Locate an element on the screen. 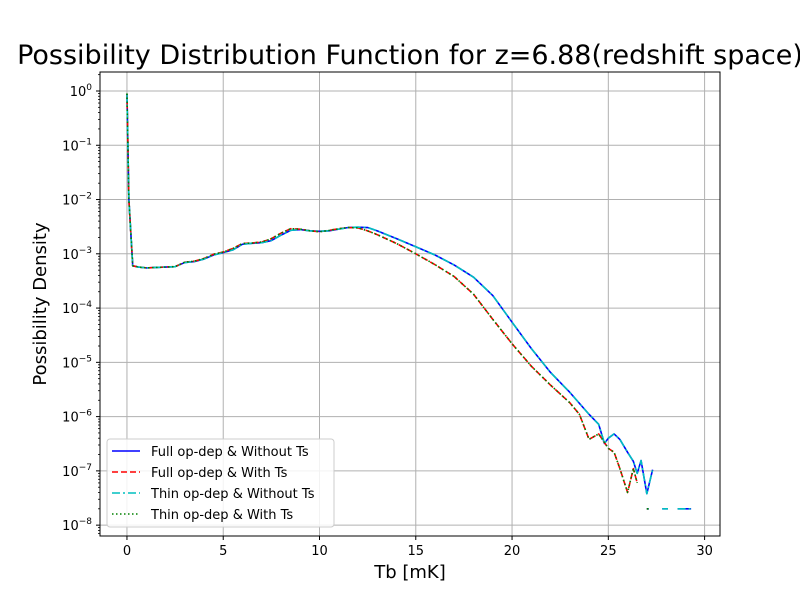 Image resolution: width=800 pixels, height=600 pixels. y-tick-exponent: −5 is located at coordinates (85, 359).